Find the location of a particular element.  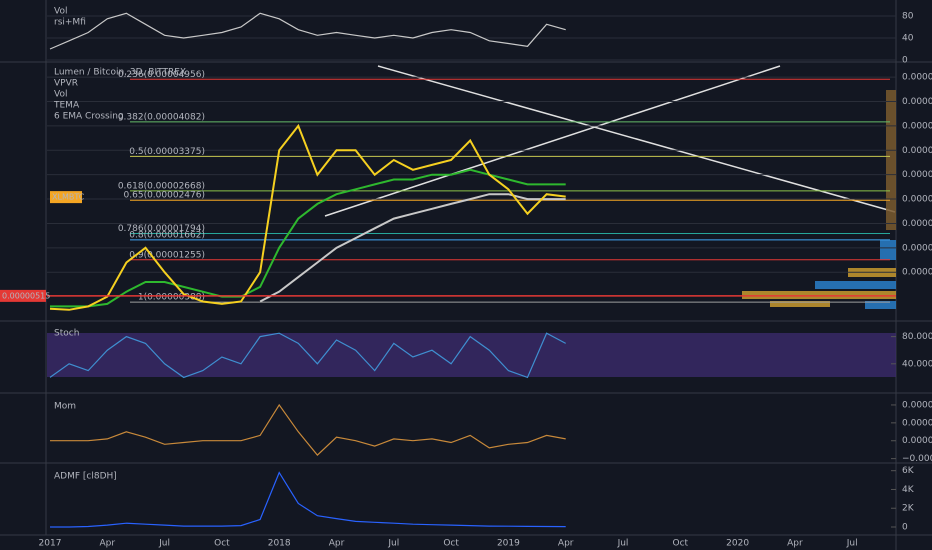

y-tick-label: 80 is located at coordinates (908, 17).